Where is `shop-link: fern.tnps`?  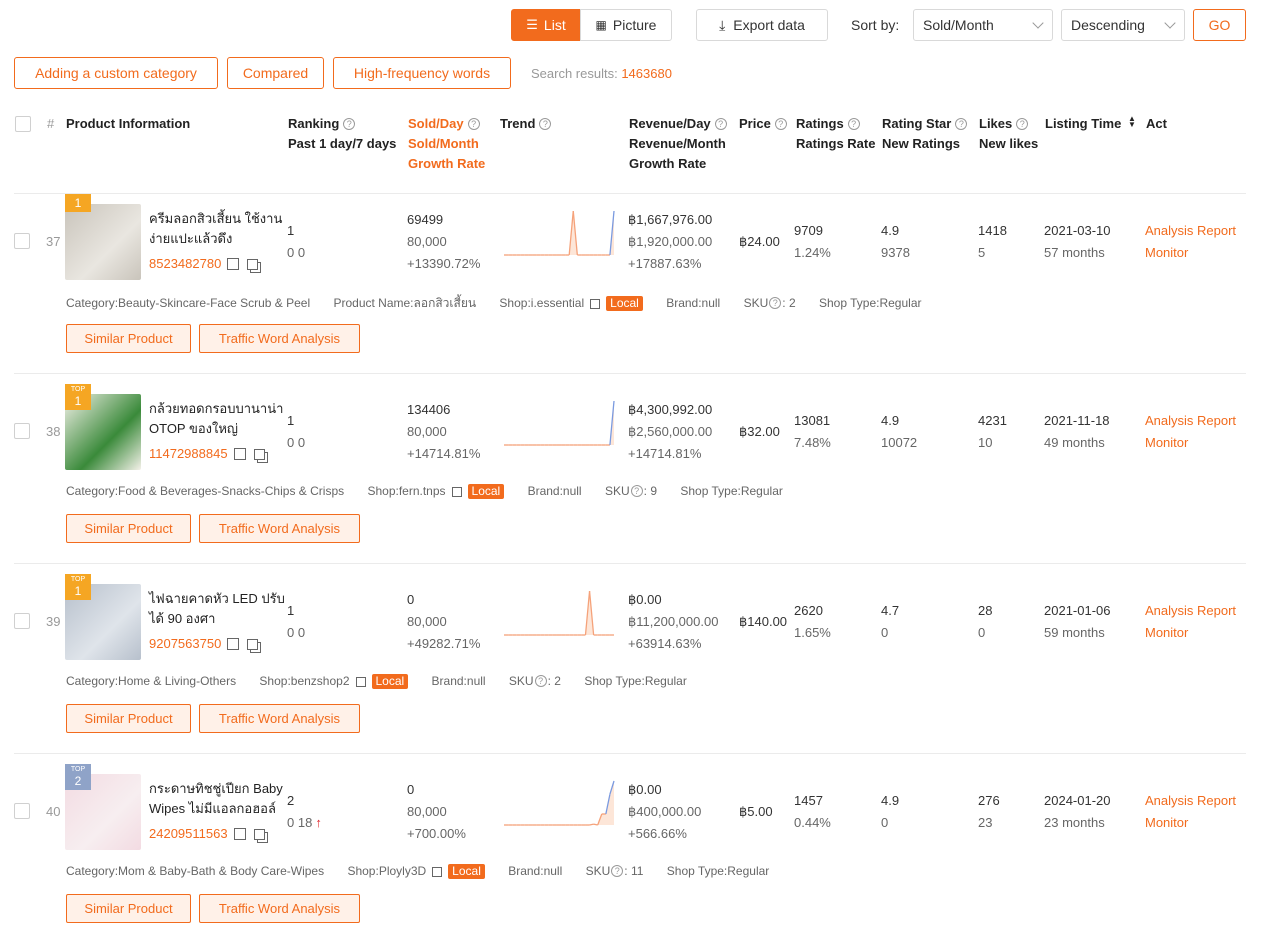 shop-link: fern.tnps is located at coordinates (422, 491).